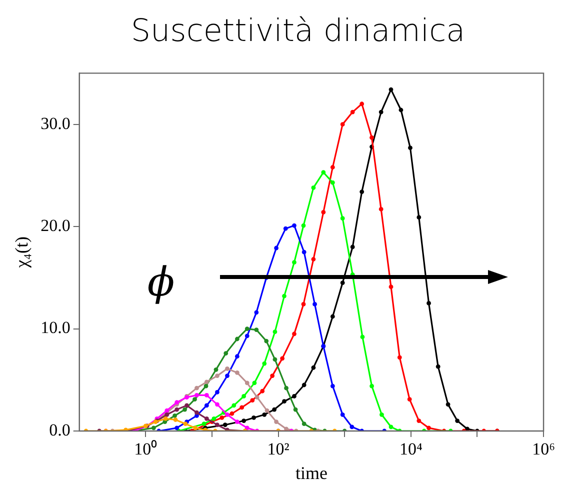 This screenshot has height=487, width=566. Describe the element at coordinates (298, 31) in the screenshot. I see `chart-title: Suscettività dinamica` at that location.